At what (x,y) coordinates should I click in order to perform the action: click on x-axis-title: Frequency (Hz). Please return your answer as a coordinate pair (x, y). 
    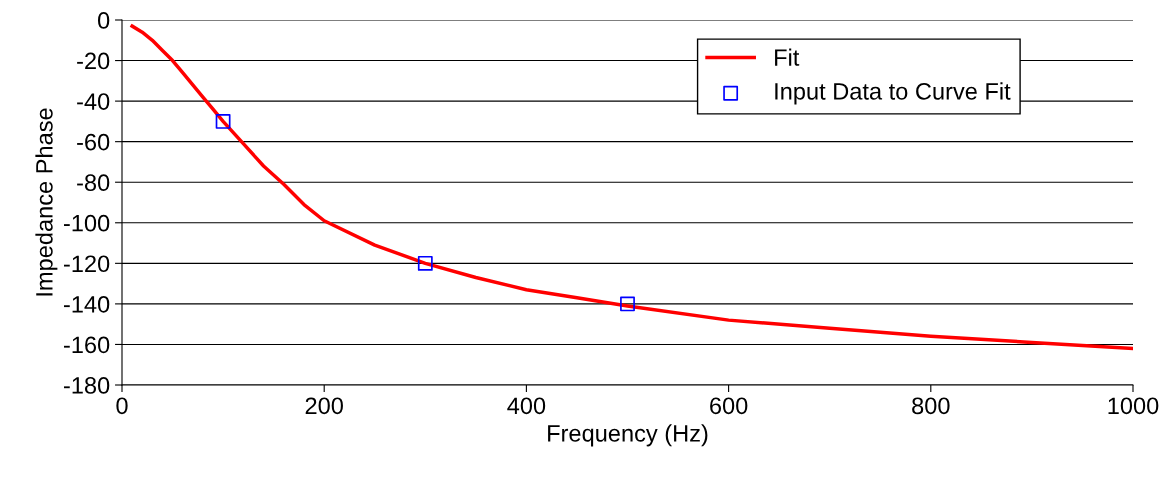
    Looking at the image, I should click on (628, 435).